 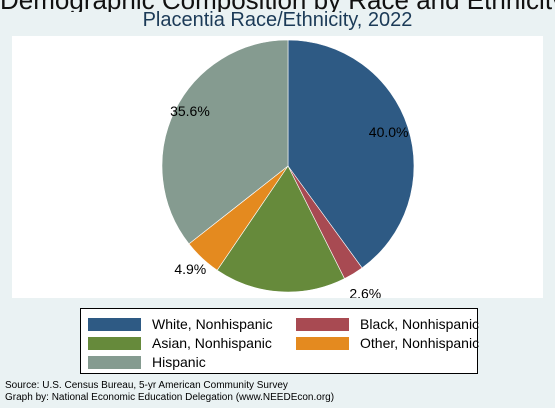 What do you see at coordinates (420, 343) in the screenshot?
I see `legend-label-other: Other, Nonhispanic` at bounding box center [420, 343].